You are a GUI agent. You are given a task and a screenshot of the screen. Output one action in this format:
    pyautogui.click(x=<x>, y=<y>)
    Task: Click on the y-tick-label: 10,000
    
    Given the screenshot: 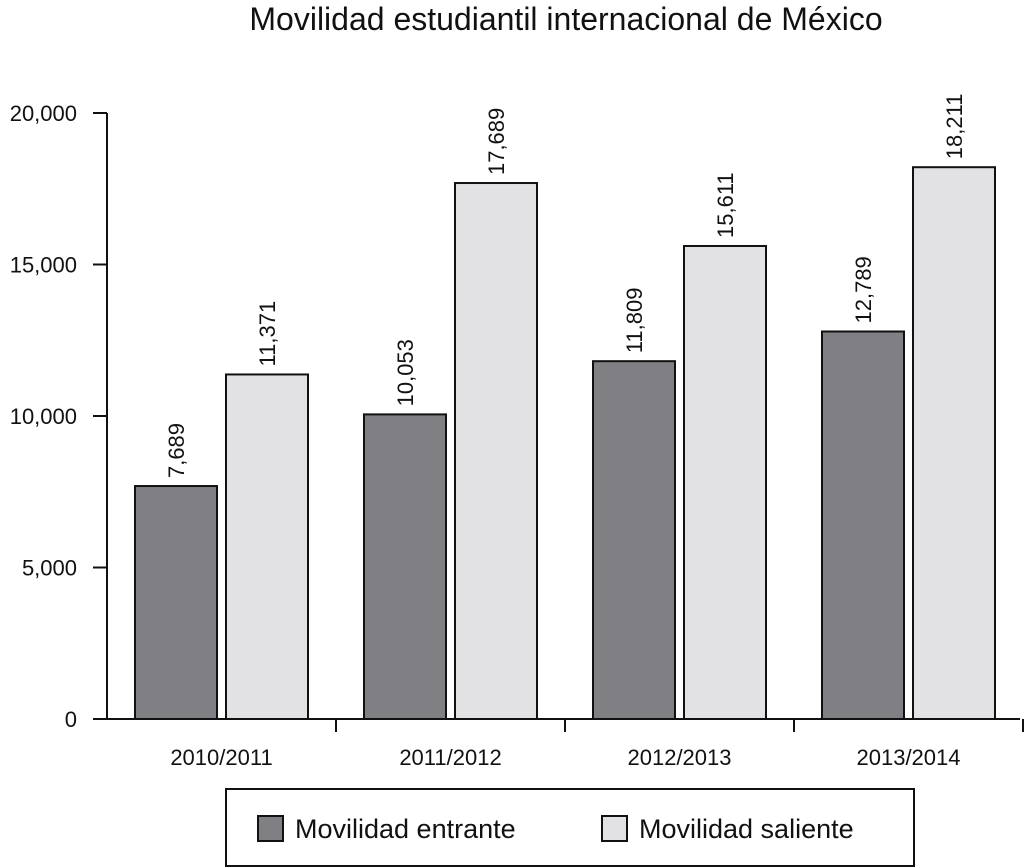 What is the action you would take?
    pyautogui.click(x=43, y=416)
    